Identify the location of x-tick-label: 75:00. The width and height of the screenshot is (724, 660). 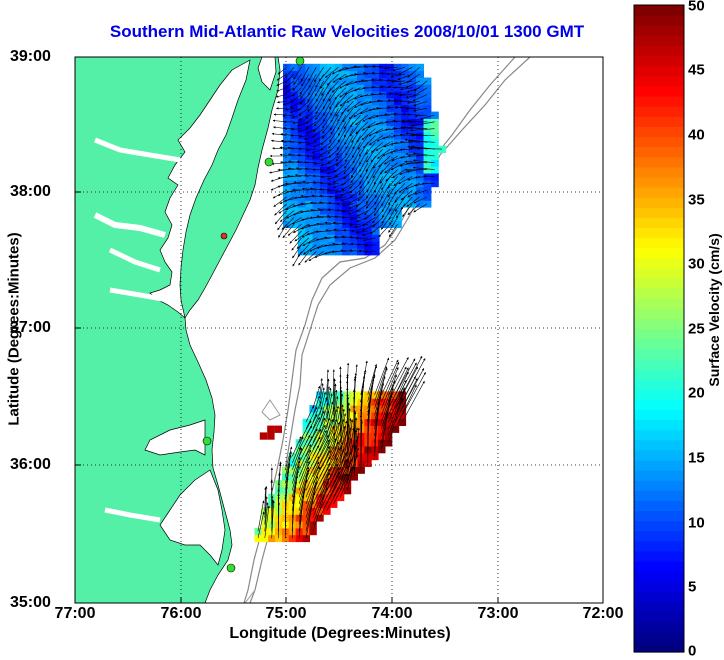
(286, 614).